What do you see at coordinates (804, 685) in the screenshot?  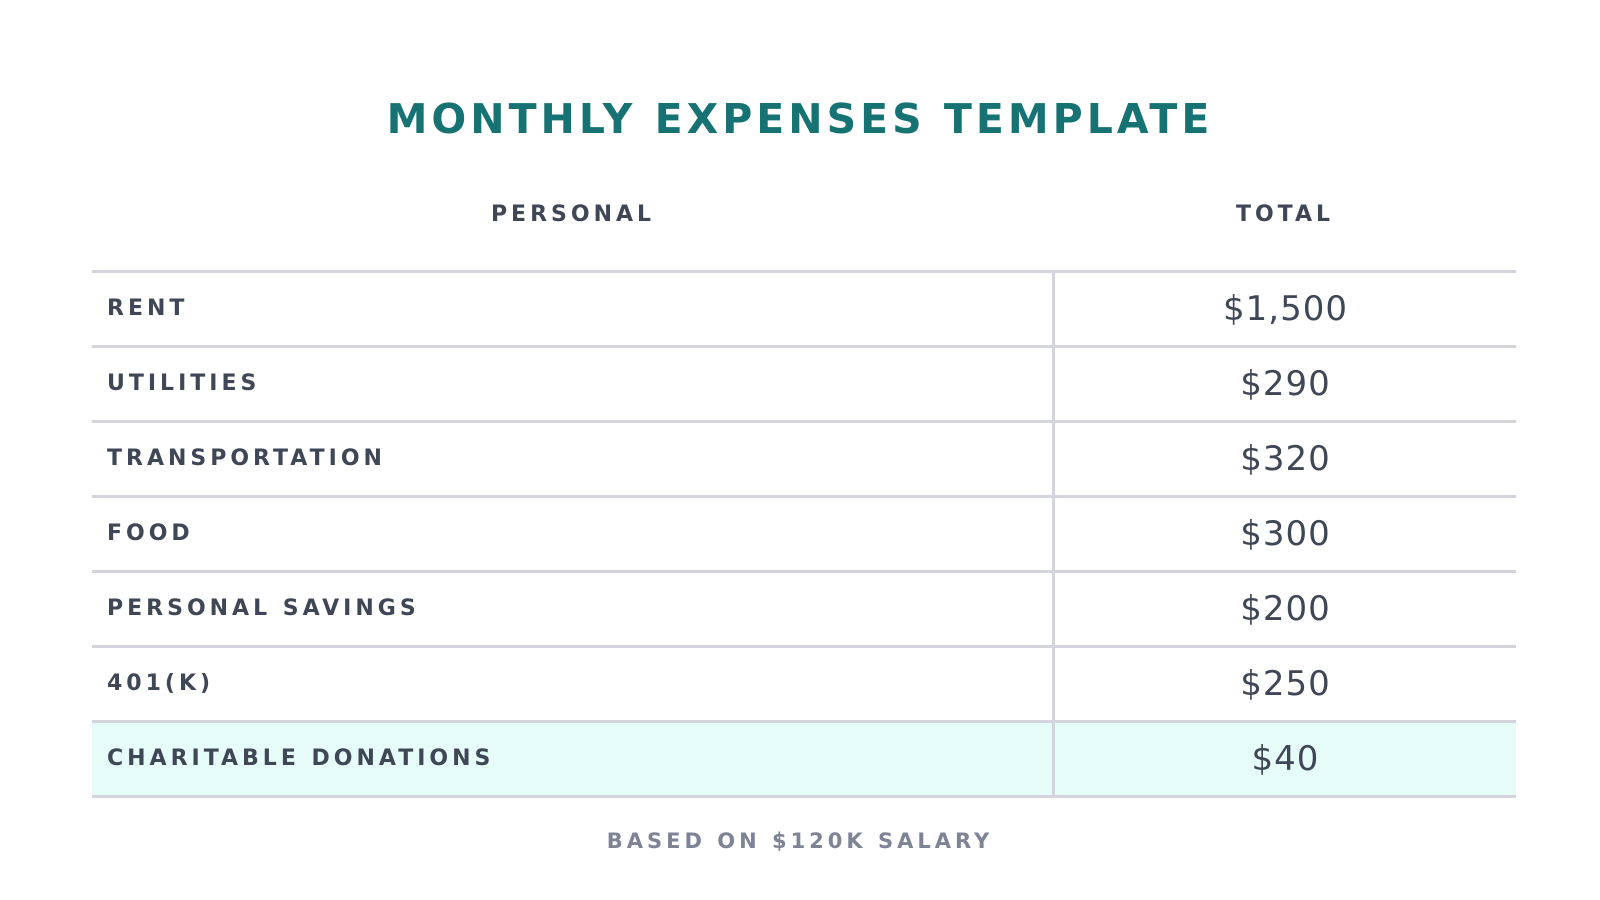 I see `table-row: 401(K) $250` at bounding box center [804, 685].